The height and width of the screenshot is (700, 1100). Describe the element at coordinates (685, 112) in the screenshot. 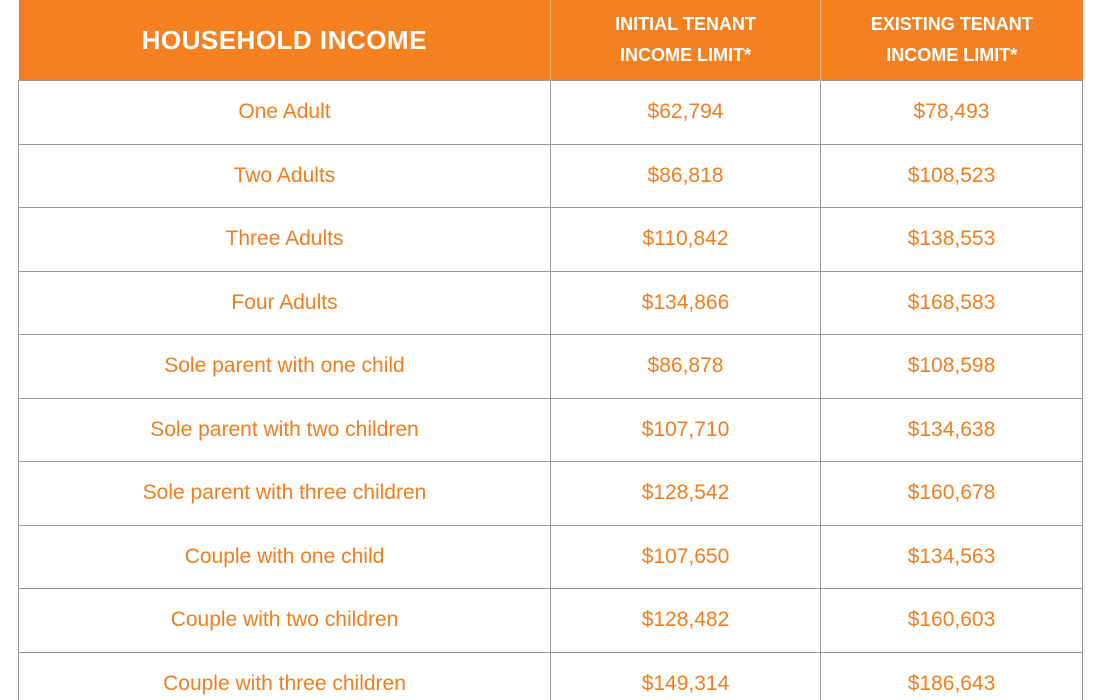

I see `limit-cell: $62,794` at that location.